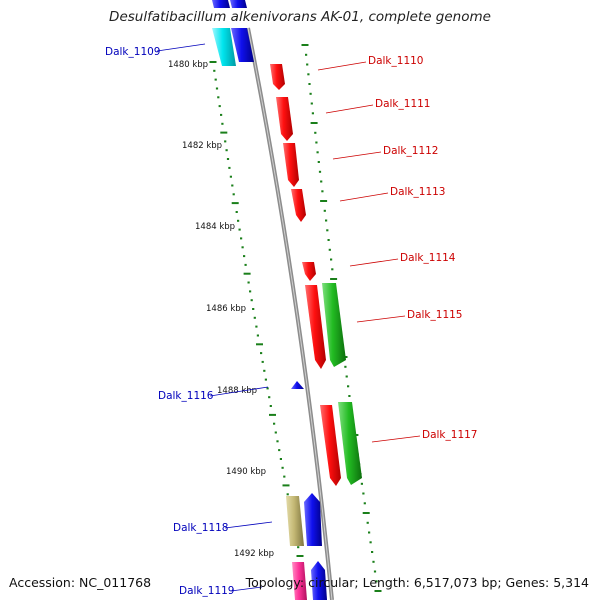 This screenshot has width=600, height=600. Describe the element at coordinates (188, 65) in the screenshot. I see `kbp-label-1480: 1480 kbp` at that location.